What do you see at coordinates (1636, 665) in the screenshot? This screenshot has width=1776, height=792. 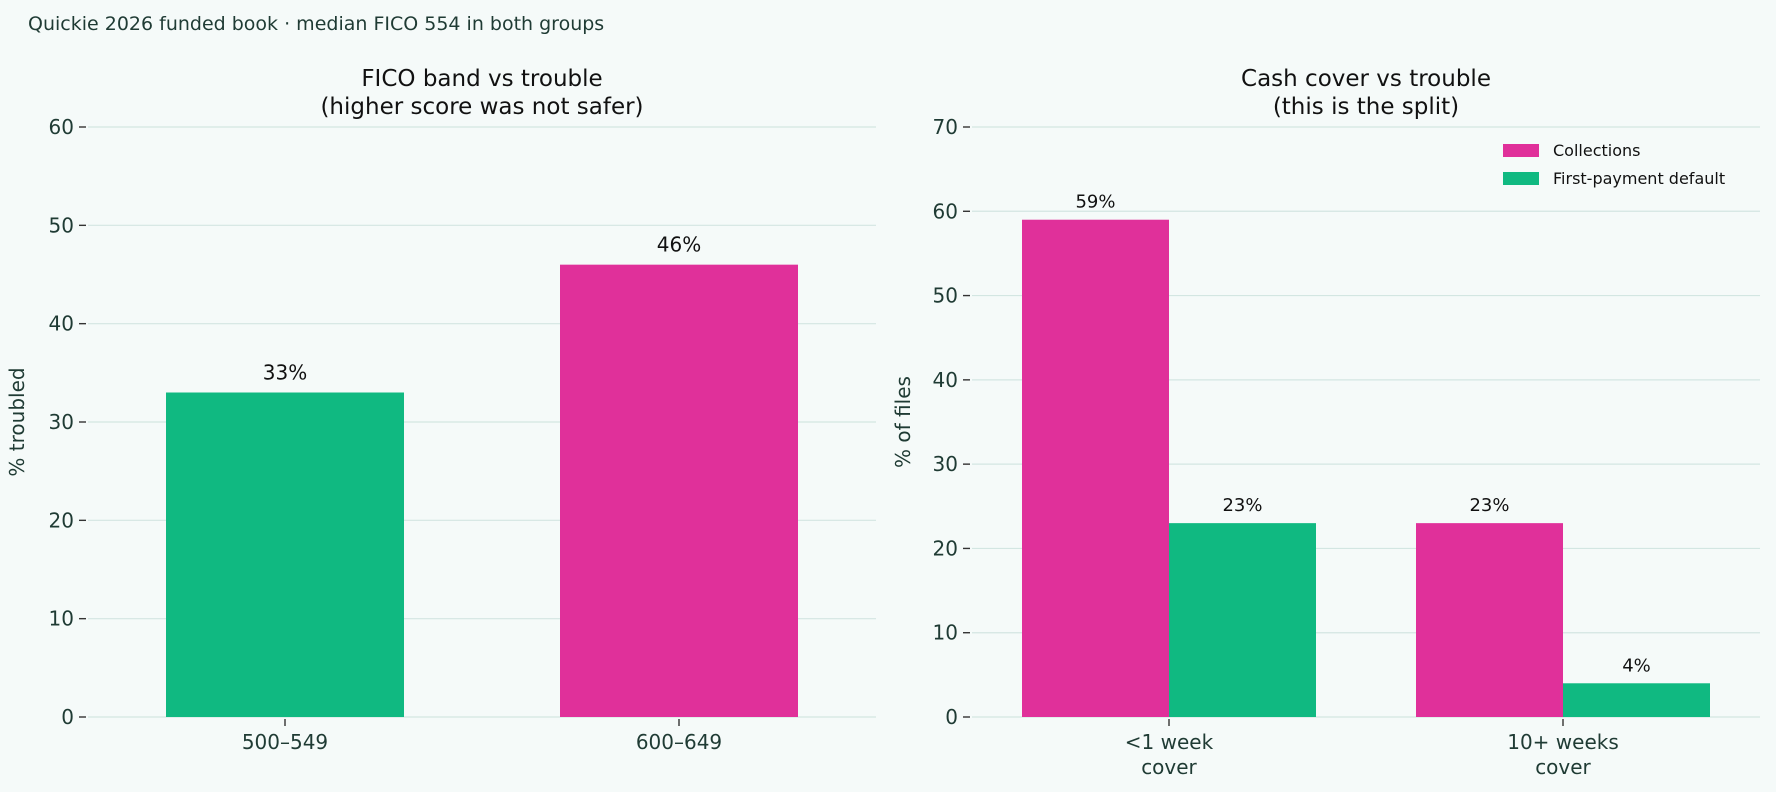 I see `cash-bar-value-label: 4%` at bounding box center [1636, 665].